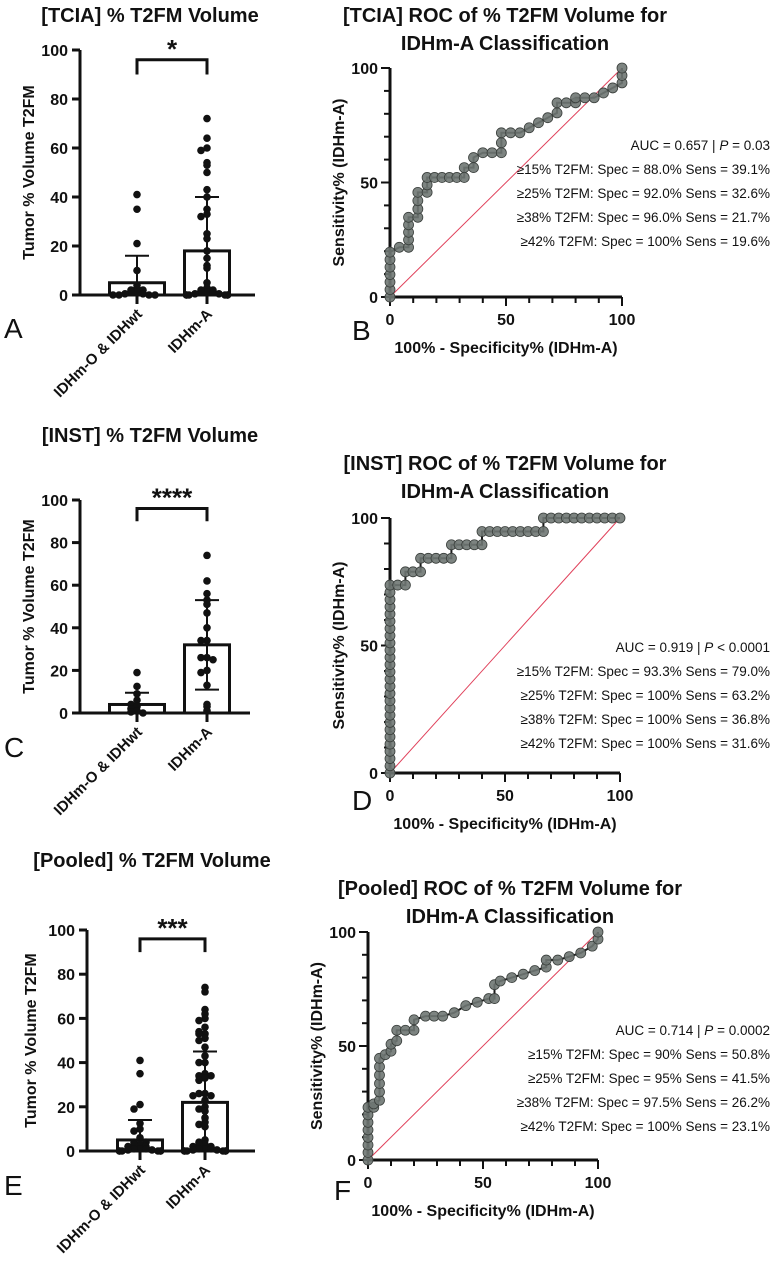  Describe the element at coordinates (188, 1187) in the screenshot. I see `x-category-label: IDHm-A` at that location.